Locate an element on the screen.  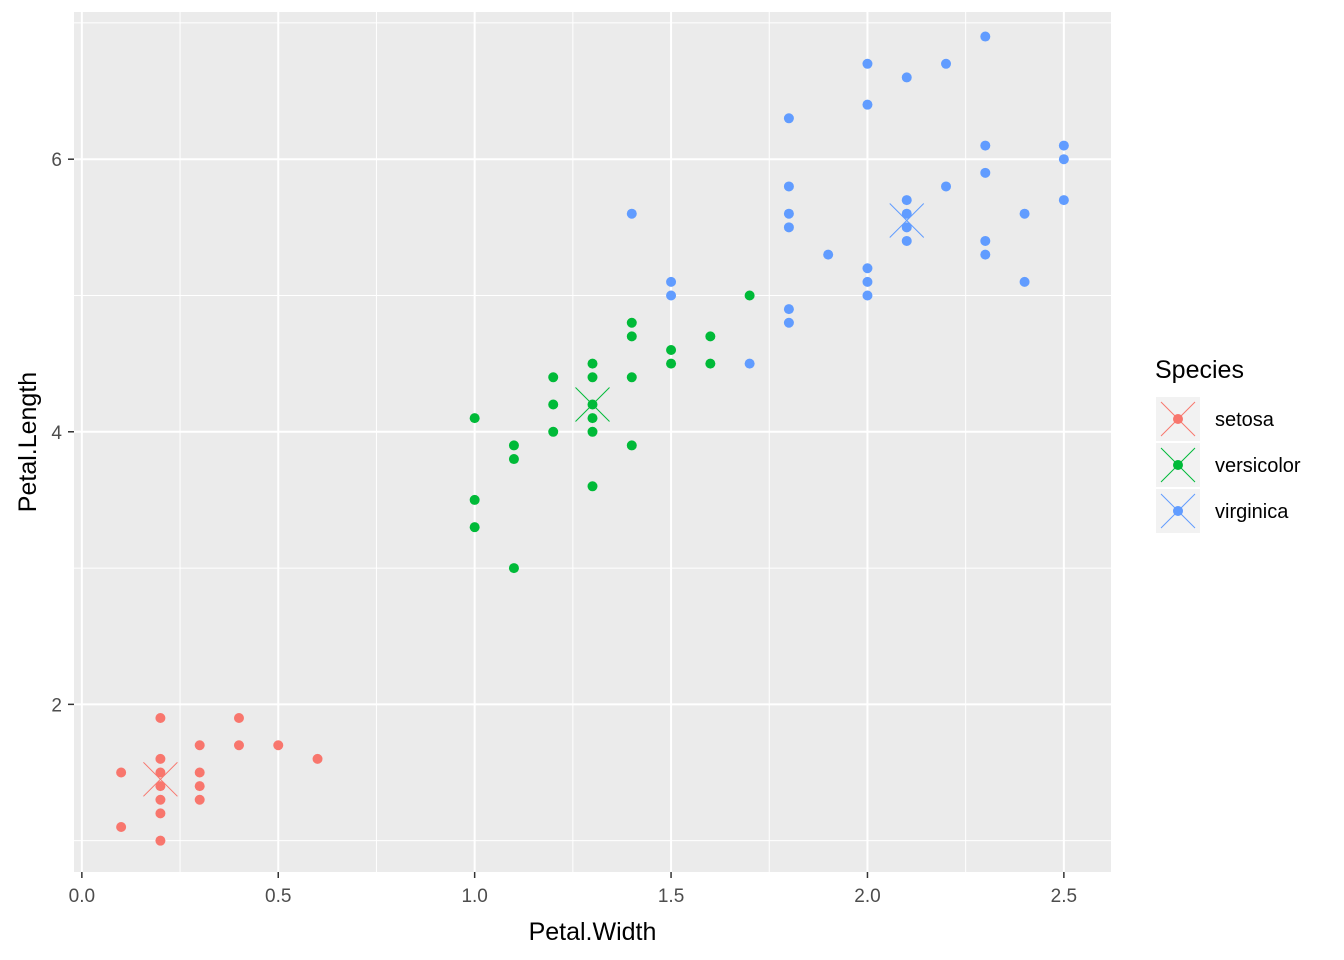
centroid-marker-setosa is located at coordinates (160, 779).